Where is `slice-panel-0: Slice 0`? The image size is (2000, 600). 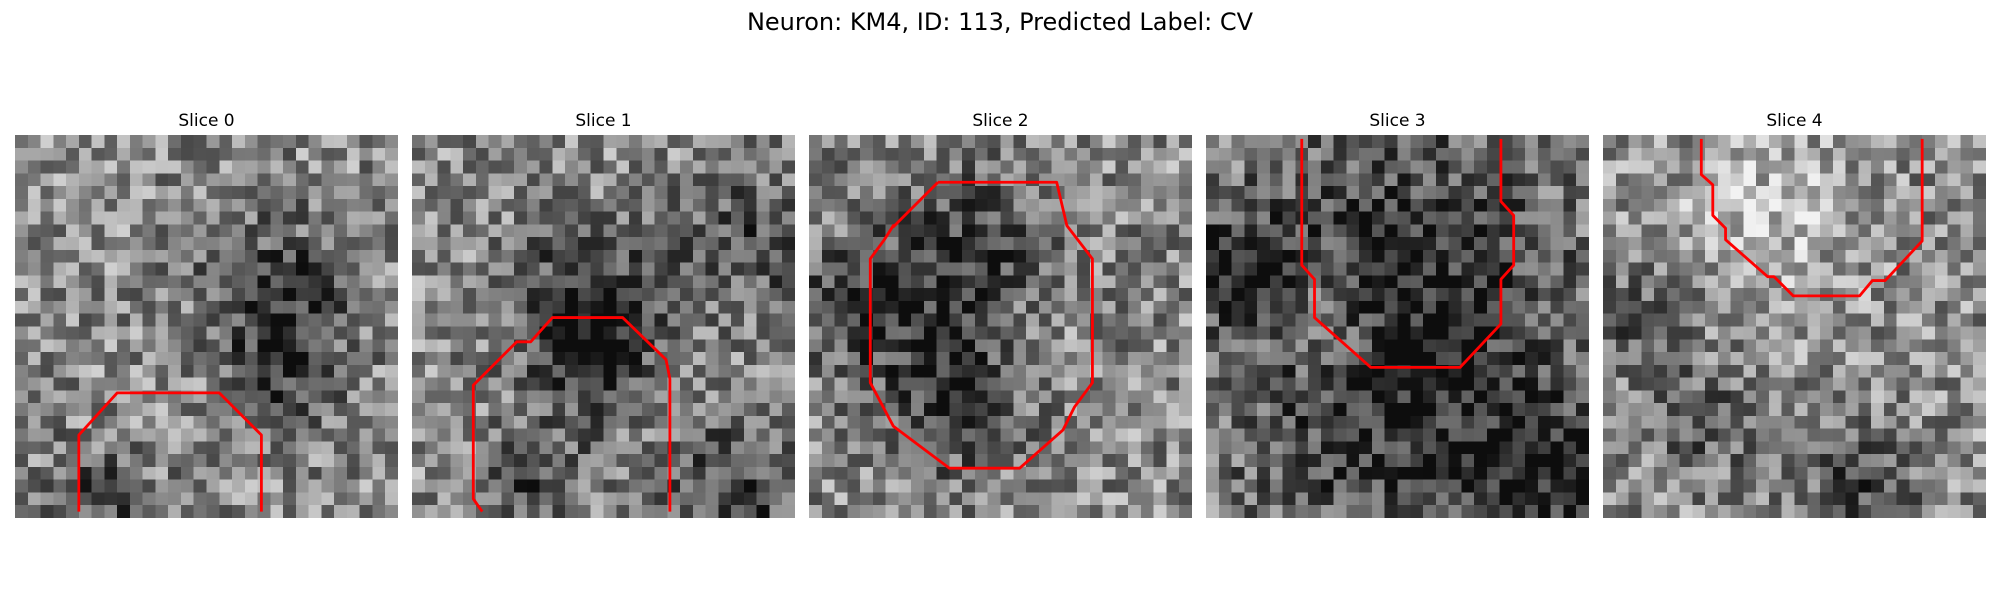 slice-panel-0: Slice 0 is located at coordinates (206, 314).